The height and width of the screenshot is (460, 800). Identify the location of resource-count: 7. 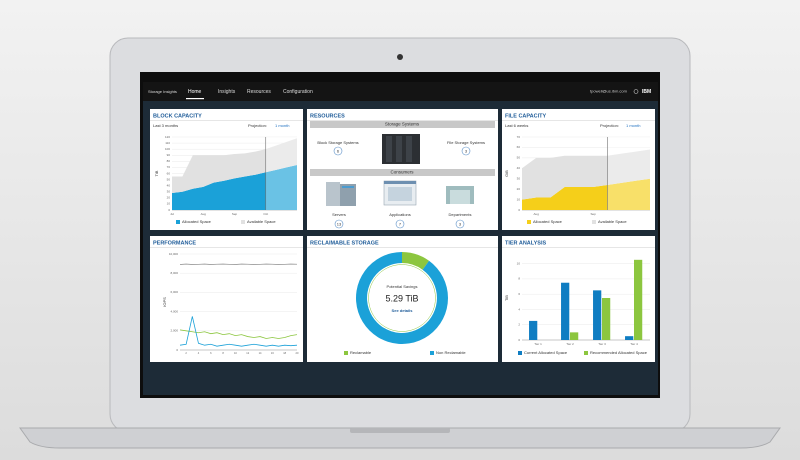
(400, 223).